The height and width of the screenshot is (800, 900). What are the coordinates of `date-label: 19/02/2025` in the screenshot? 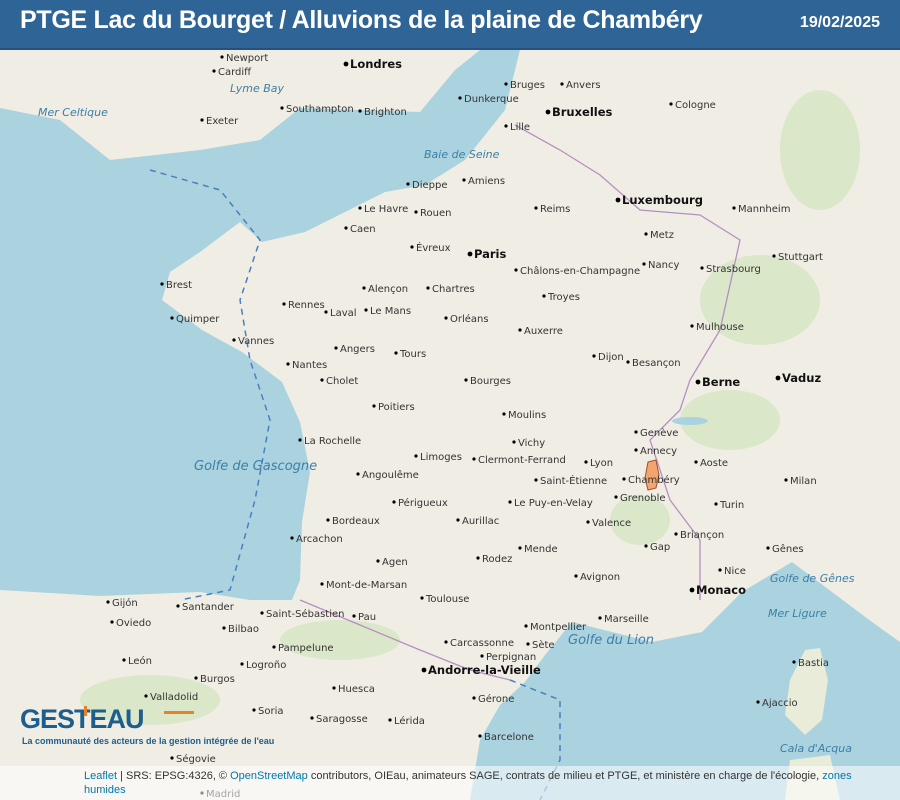 It's located at (839, 22).